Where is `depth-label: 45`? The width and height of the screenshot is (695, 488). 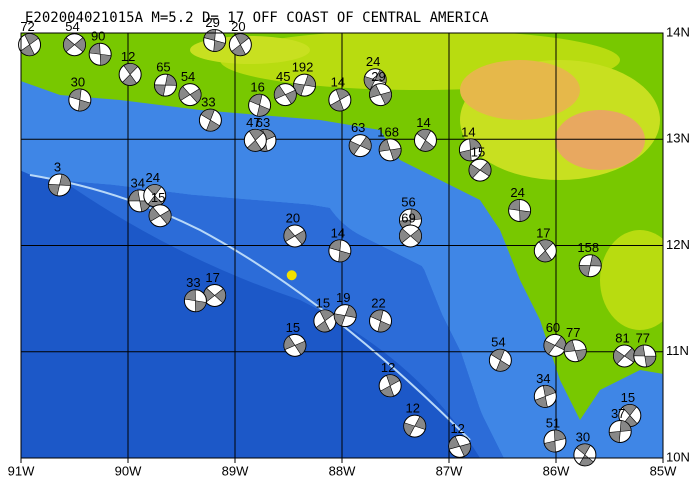 depth-label: 45 is located at coordinates (283, 76).